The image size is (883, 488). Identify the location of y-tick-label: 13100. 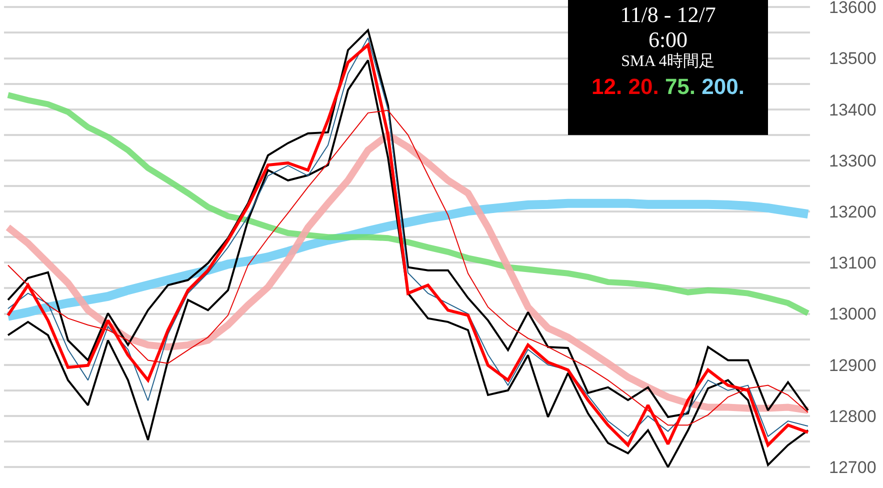
(852, 263).